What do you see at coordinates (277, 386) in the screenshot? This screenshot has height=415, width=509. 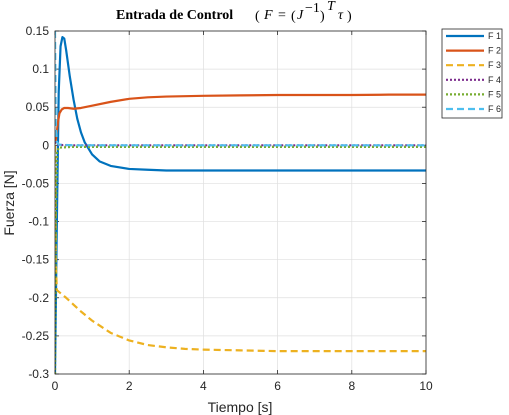 I see `x-tick-label: 6` at bounding box center [277, 386].